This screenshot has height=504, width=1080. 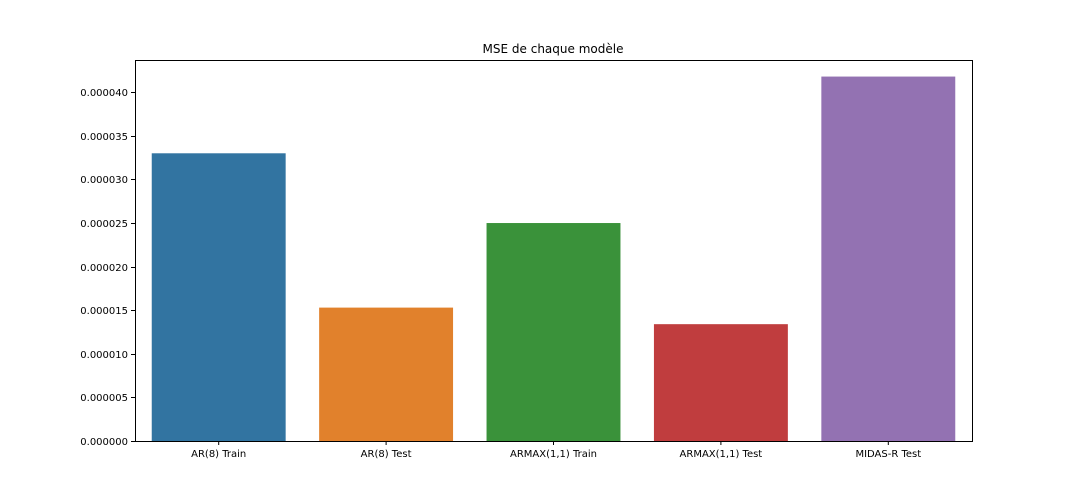 What do you see at coordinates (720, 382) in the screenshot?
I see `bar-armax-1-1-test` at bounding box center [720, 382].